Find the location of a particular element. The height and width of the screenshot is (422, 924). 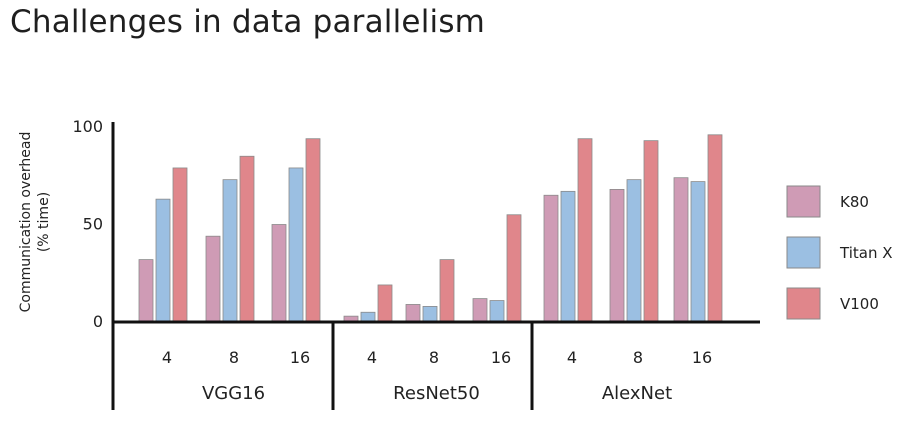

legend-swatch-k80 is located at coordinates (803, 201).